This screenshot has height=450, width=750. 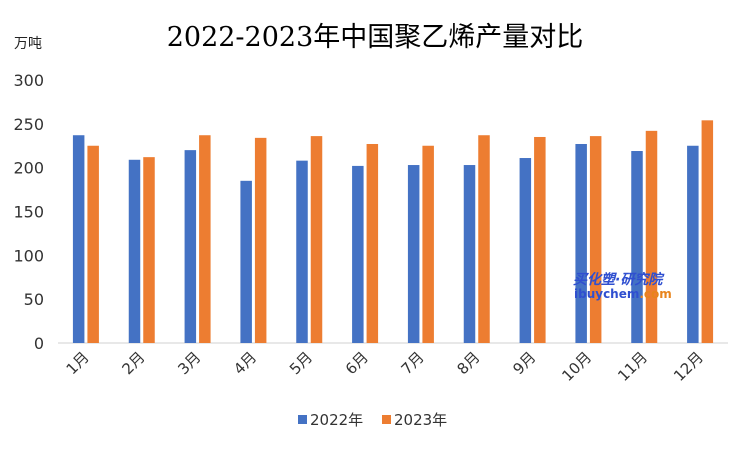 What do you see at coordinates (39, 343) in the screenshot?
I see `y-tick-label: 0` at bounding box center [39, 343].